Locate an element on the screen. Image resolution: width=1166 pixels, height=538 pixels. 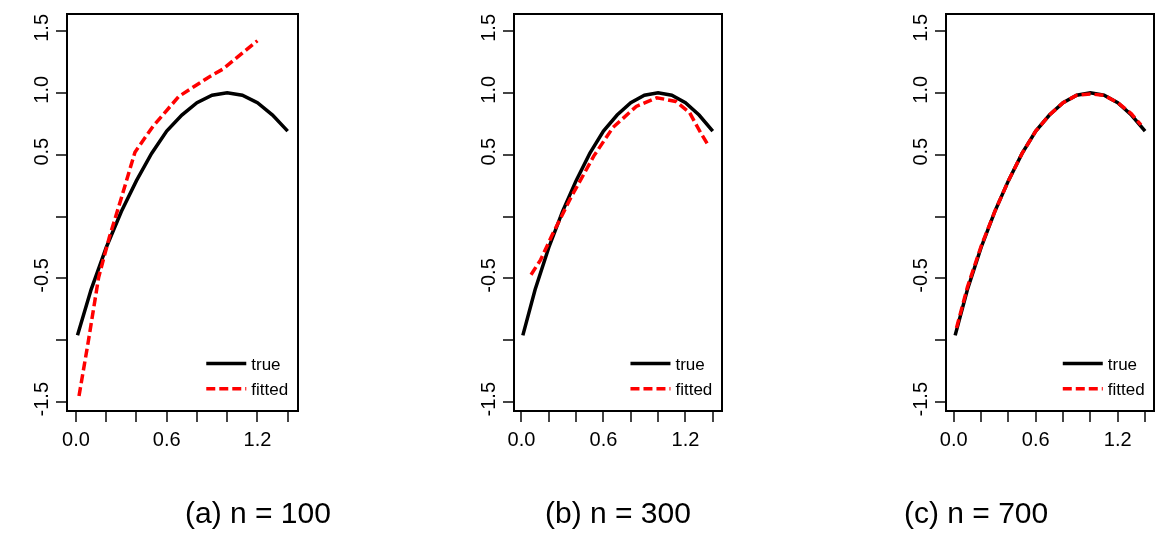
text: (a) n = 100 is located at coordinates (258, 512).